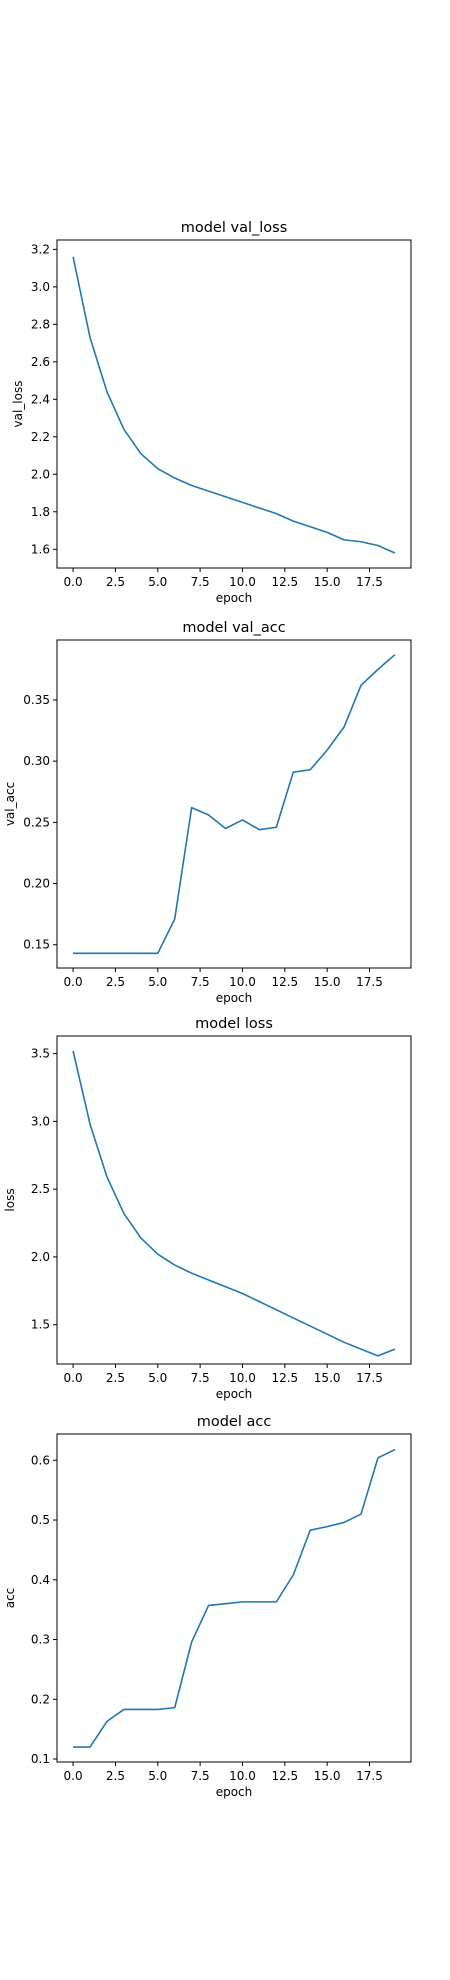  Describe the element at coordinates (40, 1640) in the screenshot. I see `y-tick-label: 0.3` at that location.